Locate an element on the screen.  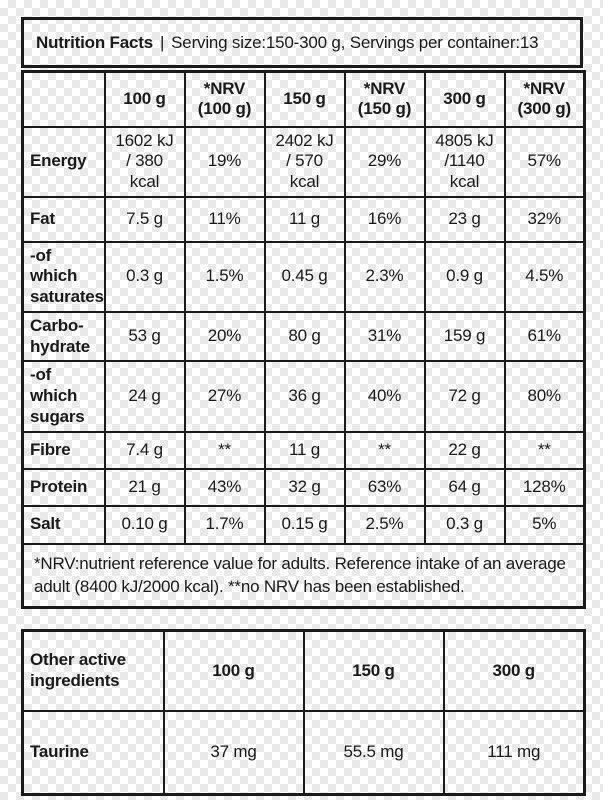
value-cell: 19% is located at coordinates (224, 161).